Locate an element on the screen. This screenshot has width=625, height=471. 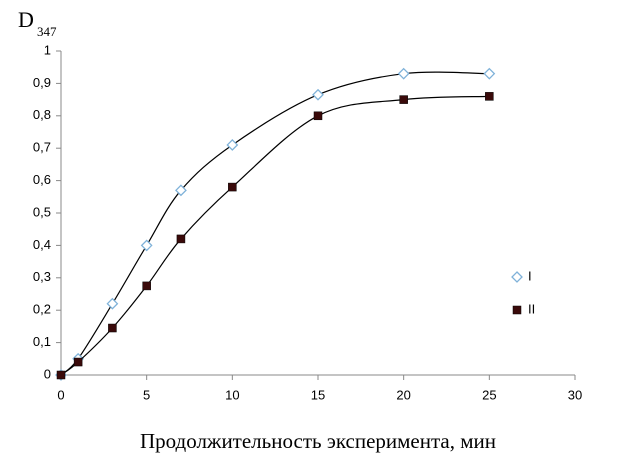
y-tick-label: 0,1 is located at coordinates (42, 341).